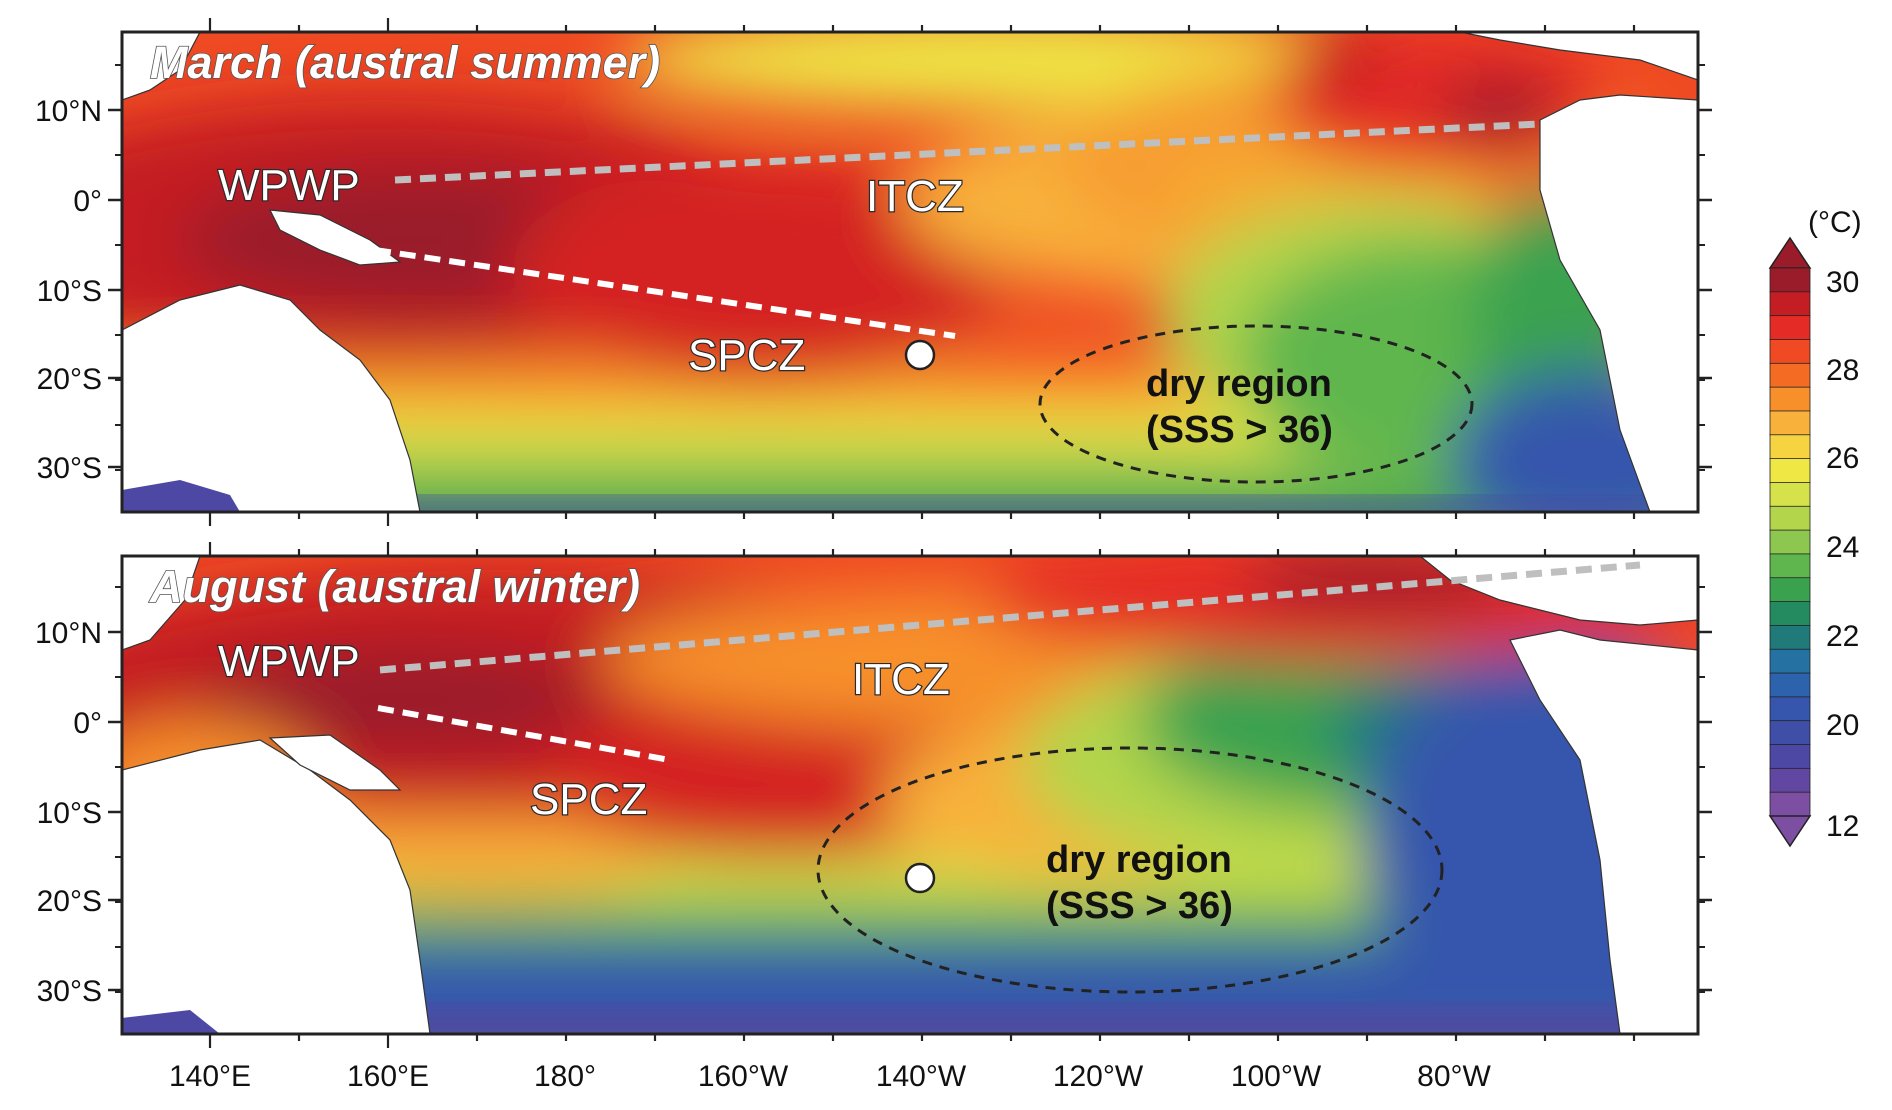  Describe the element at coordinates (1239, 430) in the screenshot. I see `label-sss-march: (SSS > 36)` at that location.